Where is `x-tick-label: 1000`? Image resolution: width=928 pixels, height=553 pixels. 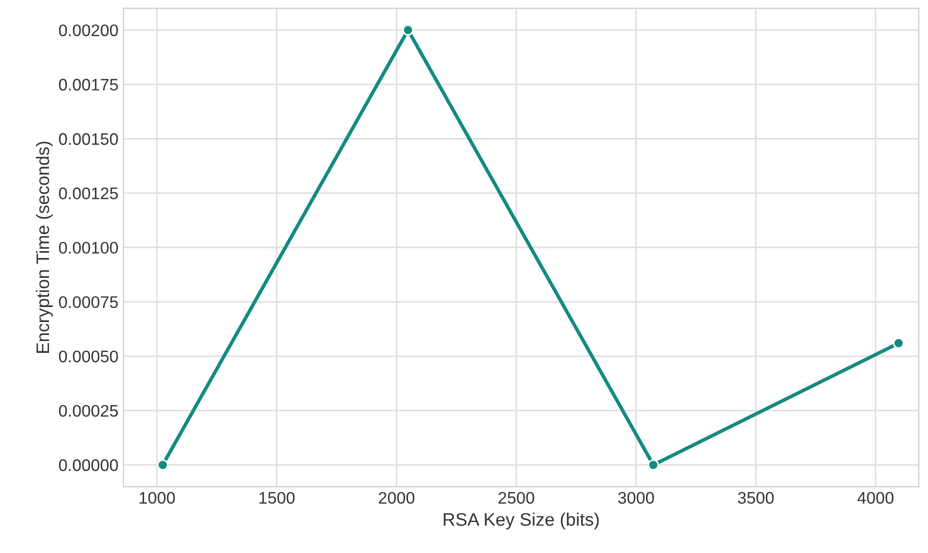 x-tick-label: 1000 is located at coordinates (157, 498).